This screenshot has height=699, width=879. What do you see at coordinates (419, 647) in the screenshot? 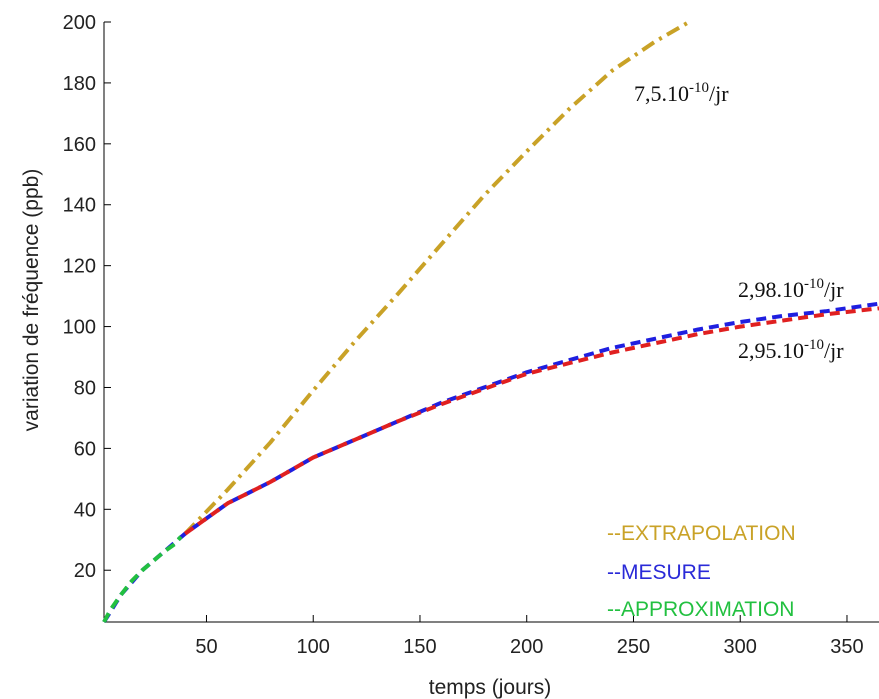
I see `x-tick-label: 150` at bounding box center [419, 647].